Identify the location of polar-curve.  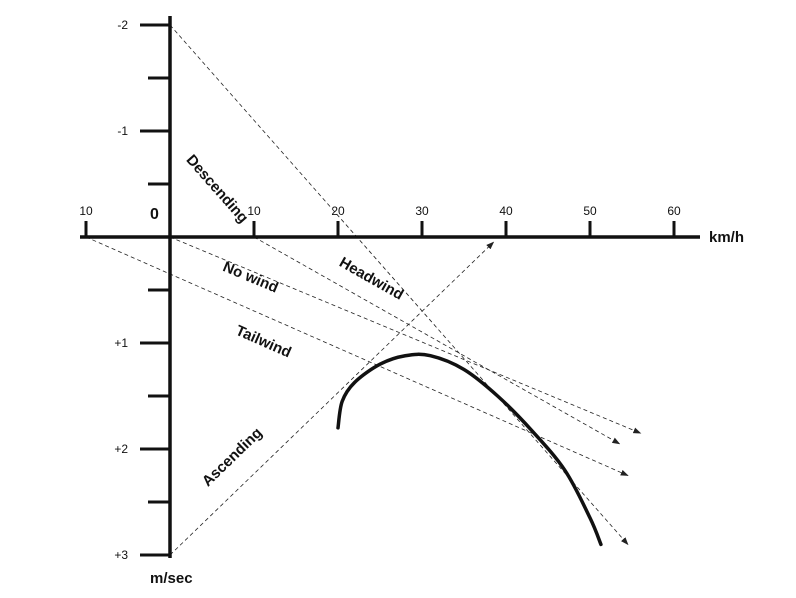
(469, 449).